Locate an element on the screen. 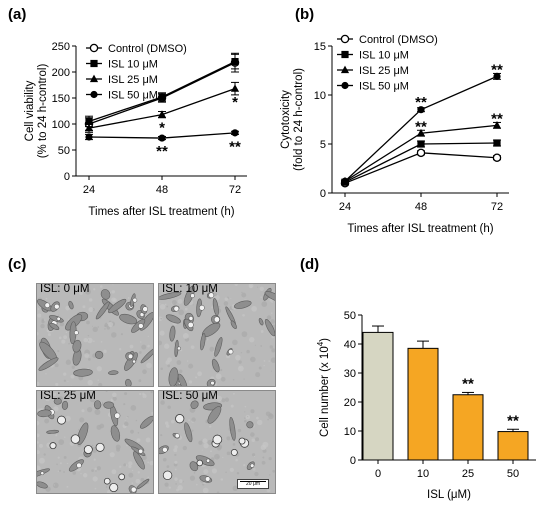 The width and height of the screenshot is (550, 505). y-tick-label: 0 is located at coordinates (353, 461).